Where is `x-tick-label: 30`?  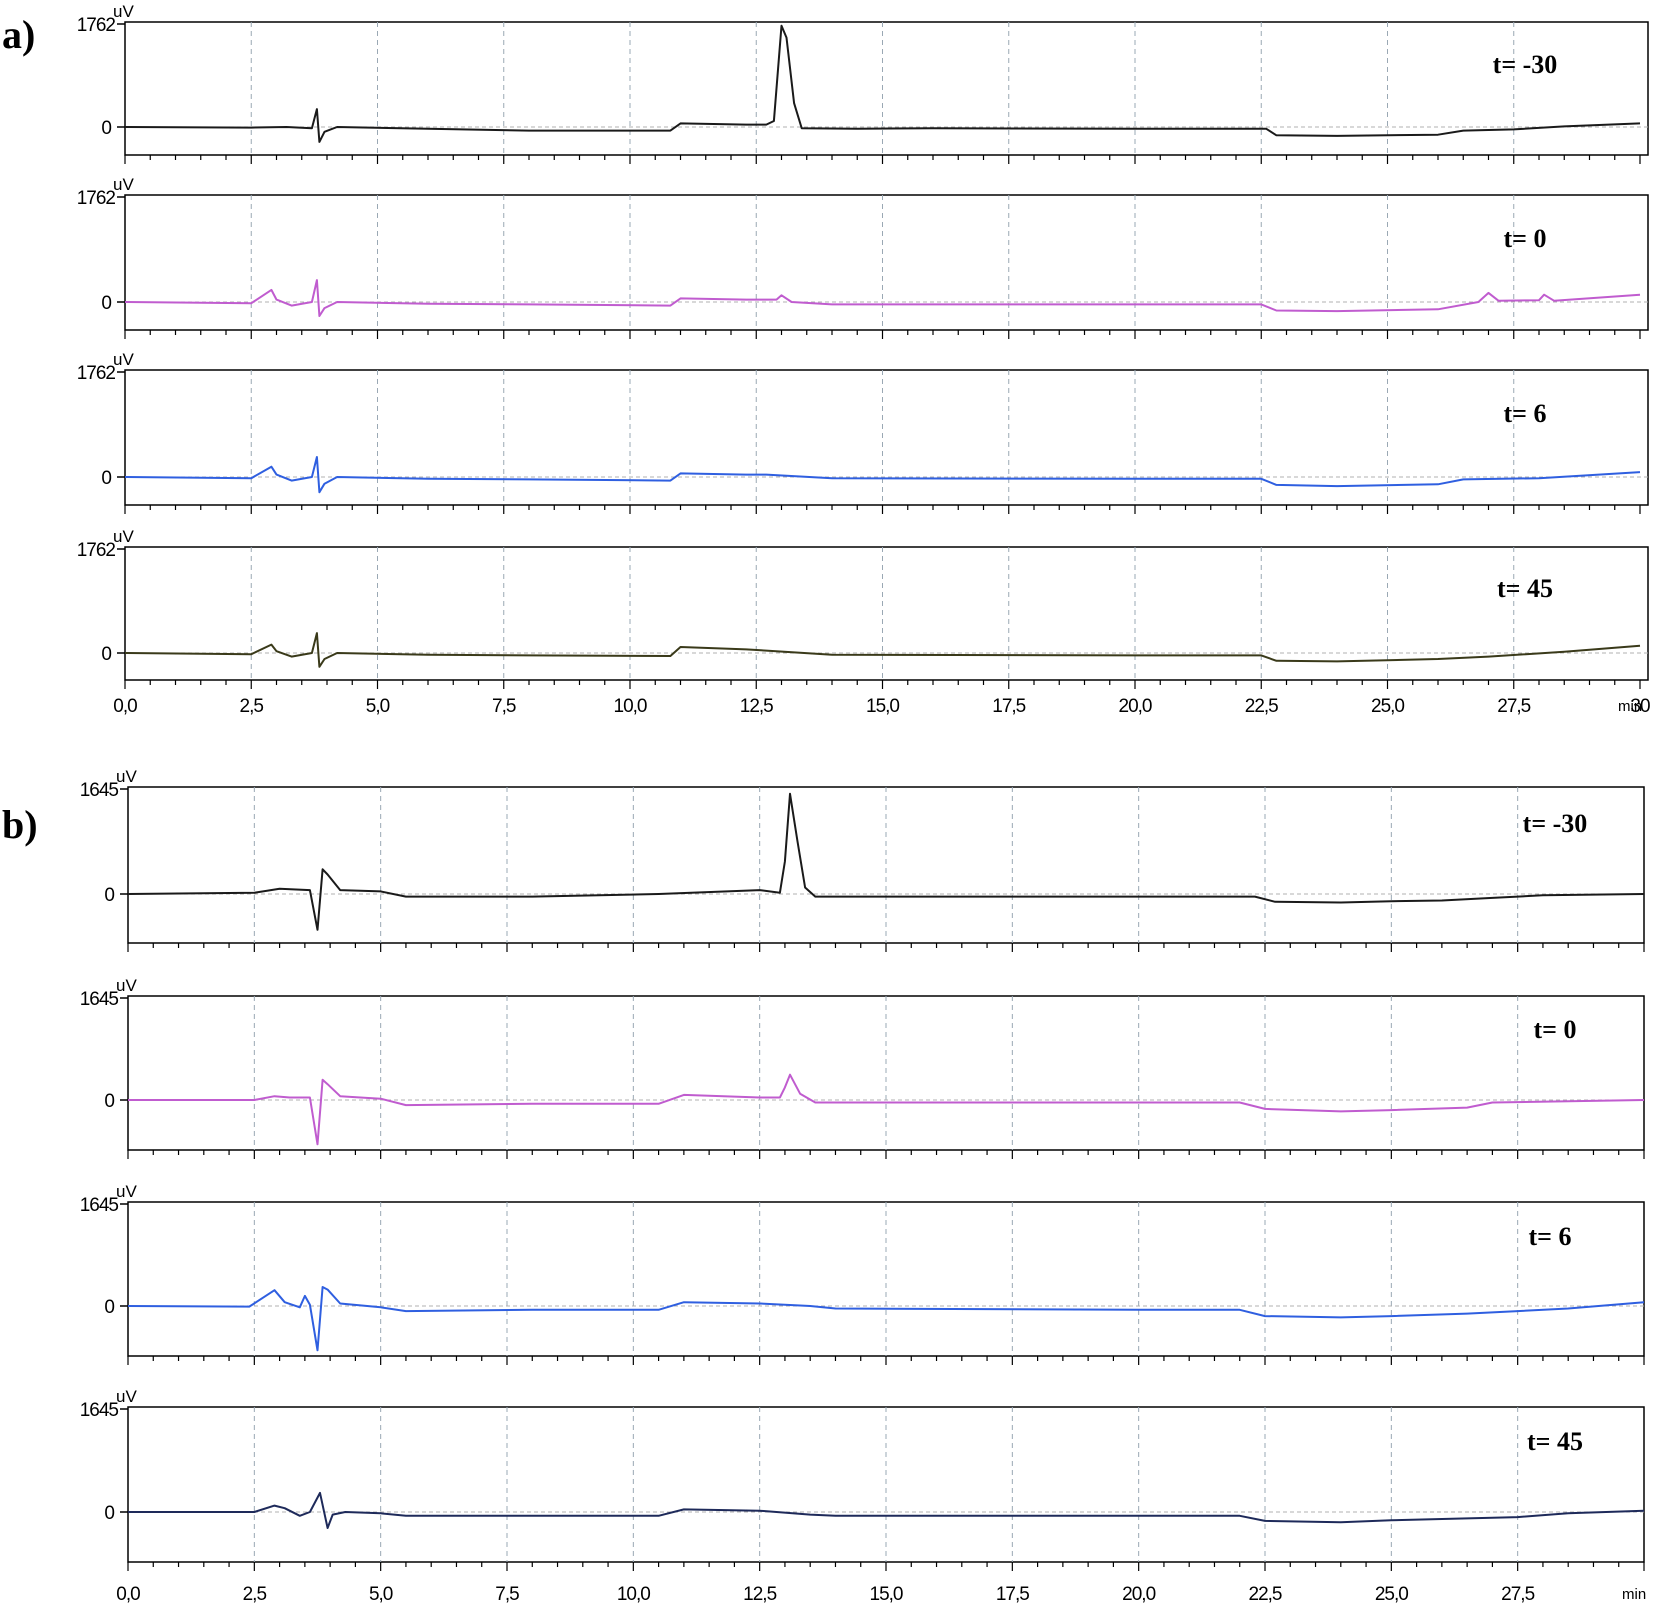 x-tick-label: 30 is located at coordinates (1640, 706).